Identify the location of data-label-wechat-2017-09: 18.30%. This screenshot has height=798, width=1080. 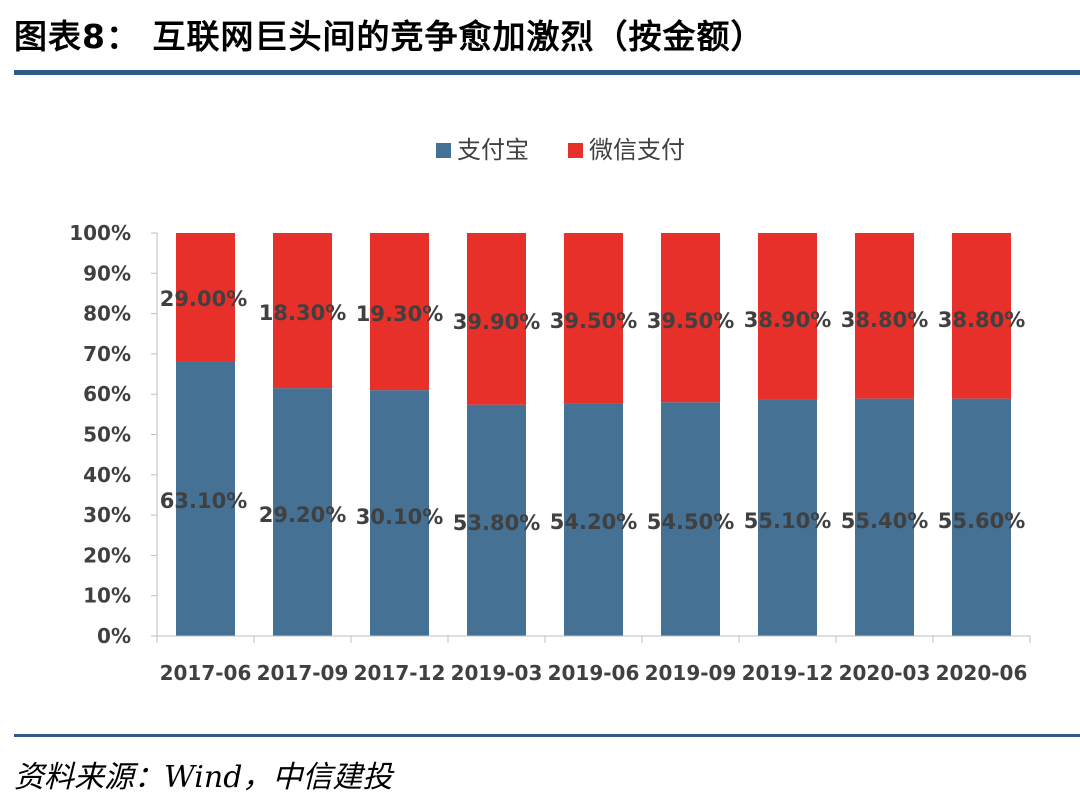
(302, 313).